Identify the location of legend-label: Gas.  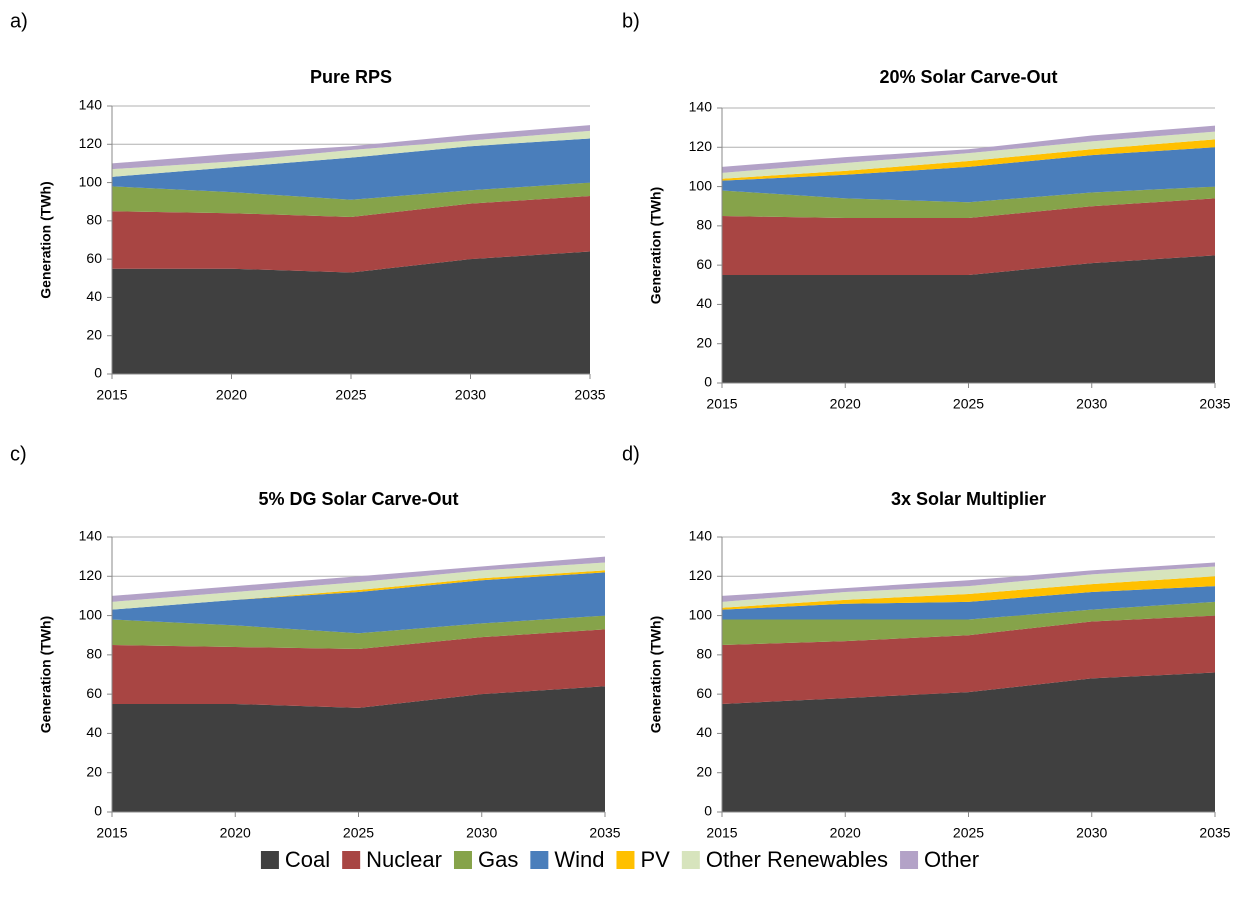
(498, 859).